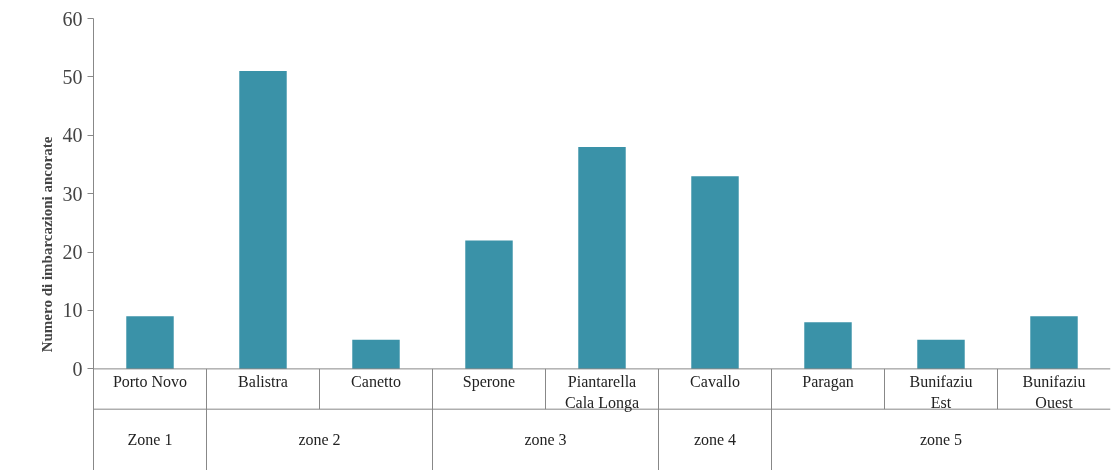 The width and height of the screenshot is (1117, 470). I want to click on x-tick-label: Piantarella Cala Longa, so click(602, 393).